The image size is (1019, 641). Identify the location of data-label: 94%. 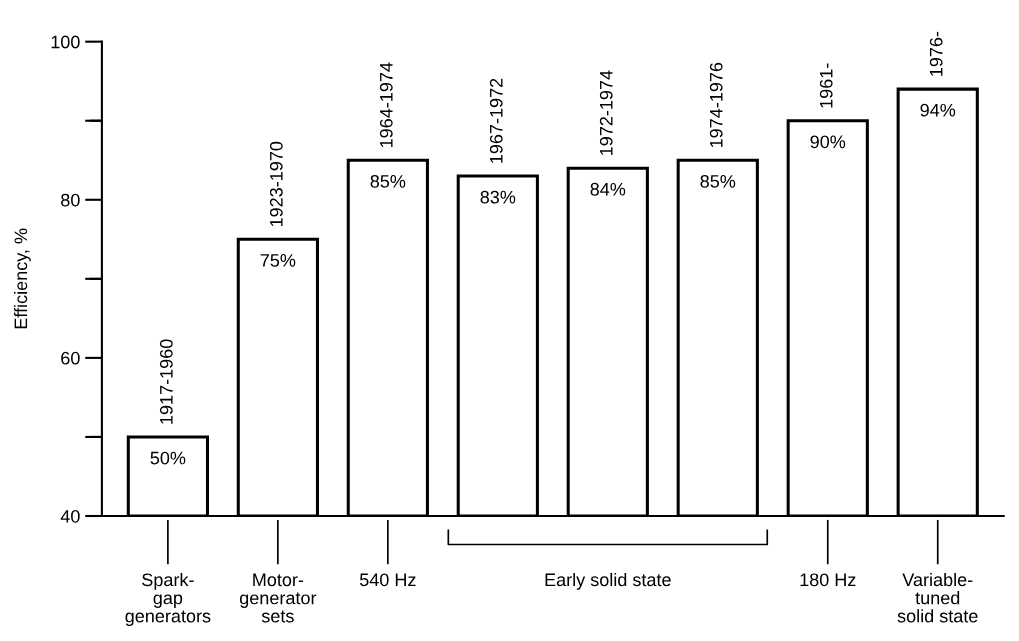
(938, 110).